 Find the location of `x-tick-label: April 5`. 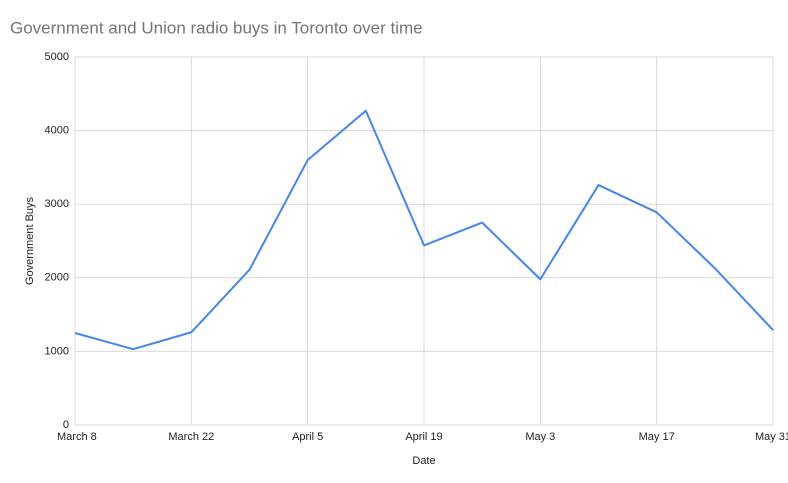

x-tick-label: April 5 is located at coordinates (307, 437).